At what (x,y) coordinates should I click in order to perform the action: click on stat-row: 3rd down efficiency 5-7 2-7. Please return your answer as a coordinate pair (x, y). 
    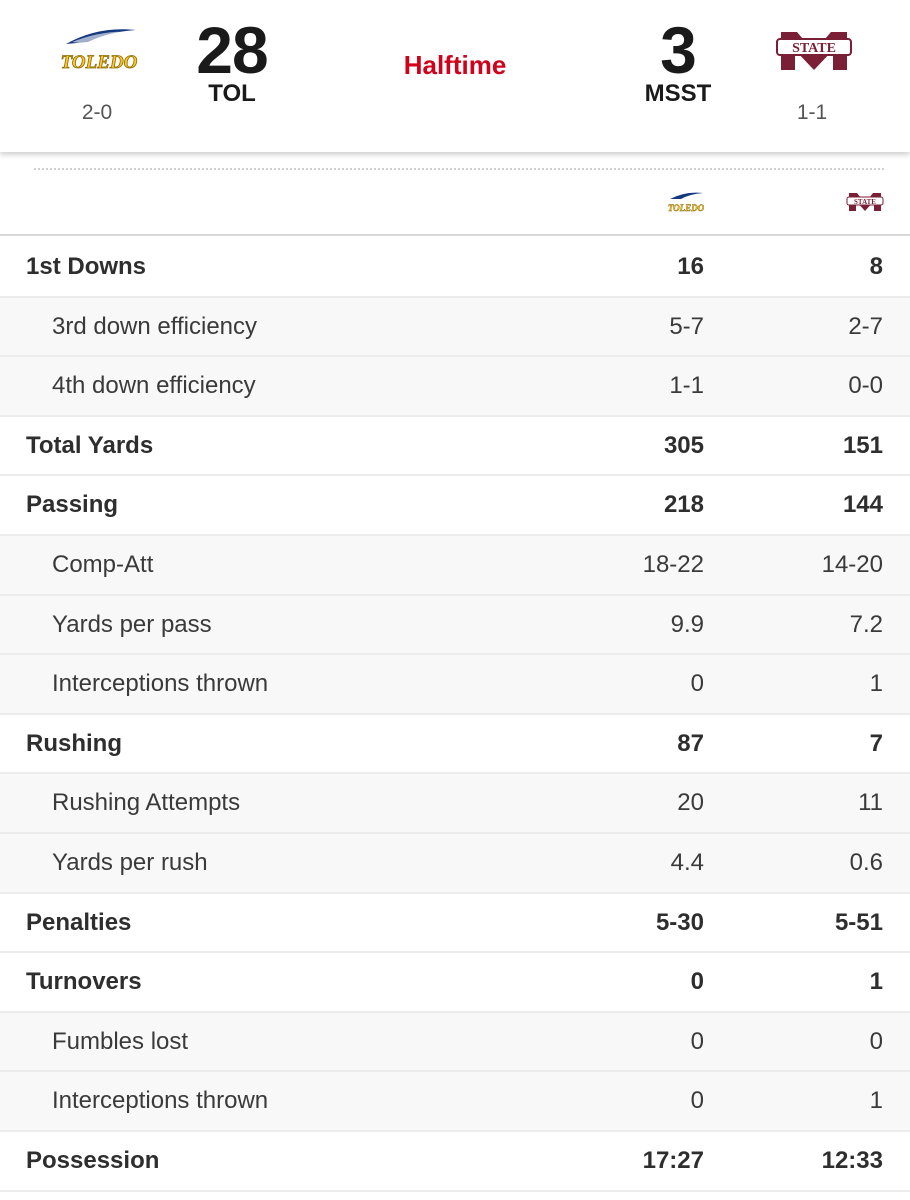
    Looking at the image, I should click on (455, 327).